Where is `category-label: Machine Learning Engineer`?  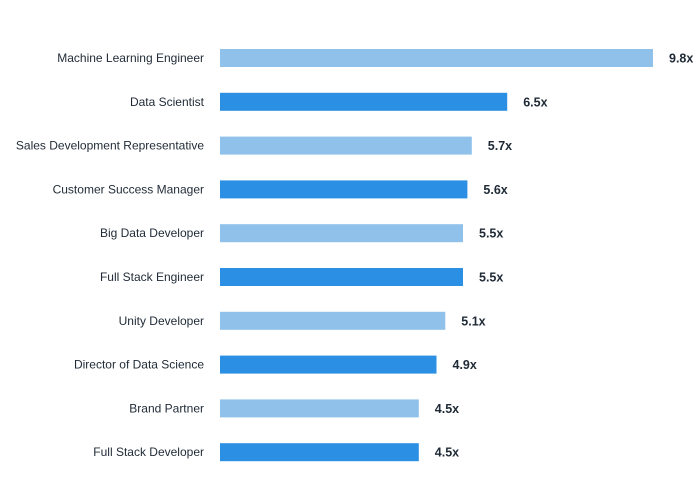
category-label: Machine Learning Engineer is located at coordinates (130, 58).